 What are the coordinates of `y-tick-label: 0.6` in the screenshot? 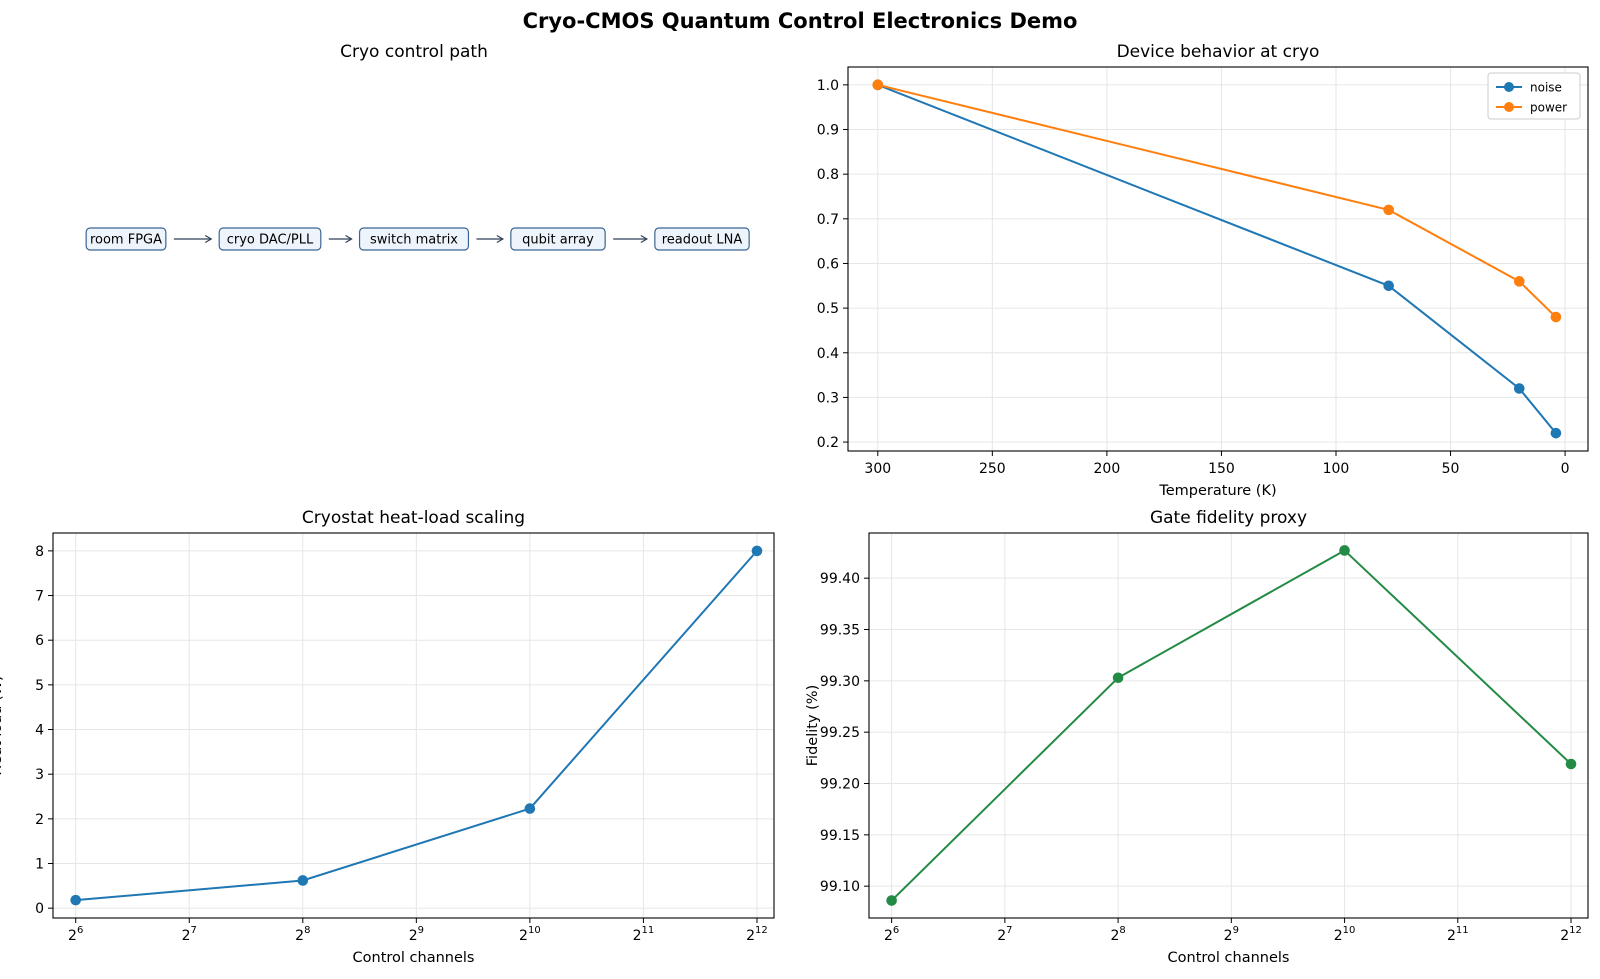 It's located at (828, 264).